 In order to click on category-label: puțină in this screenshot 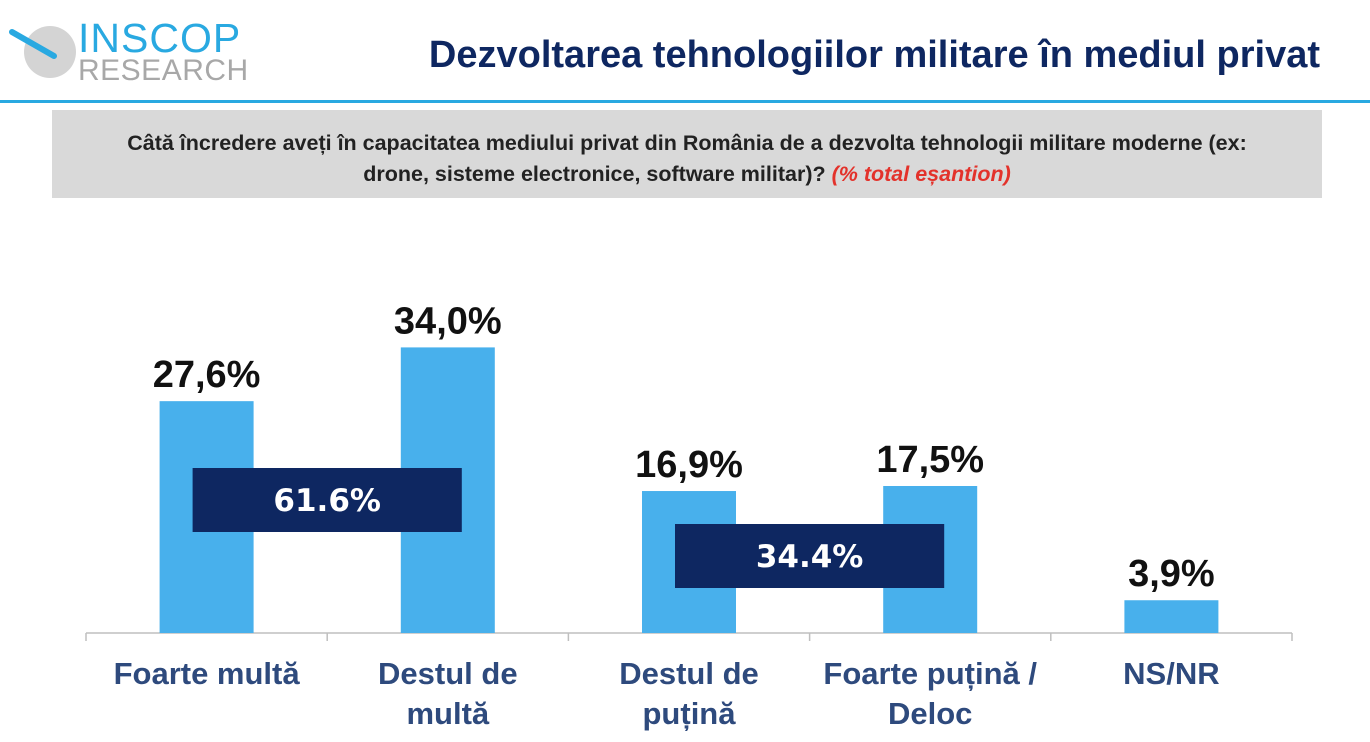, I will do `click(690, 713)`.